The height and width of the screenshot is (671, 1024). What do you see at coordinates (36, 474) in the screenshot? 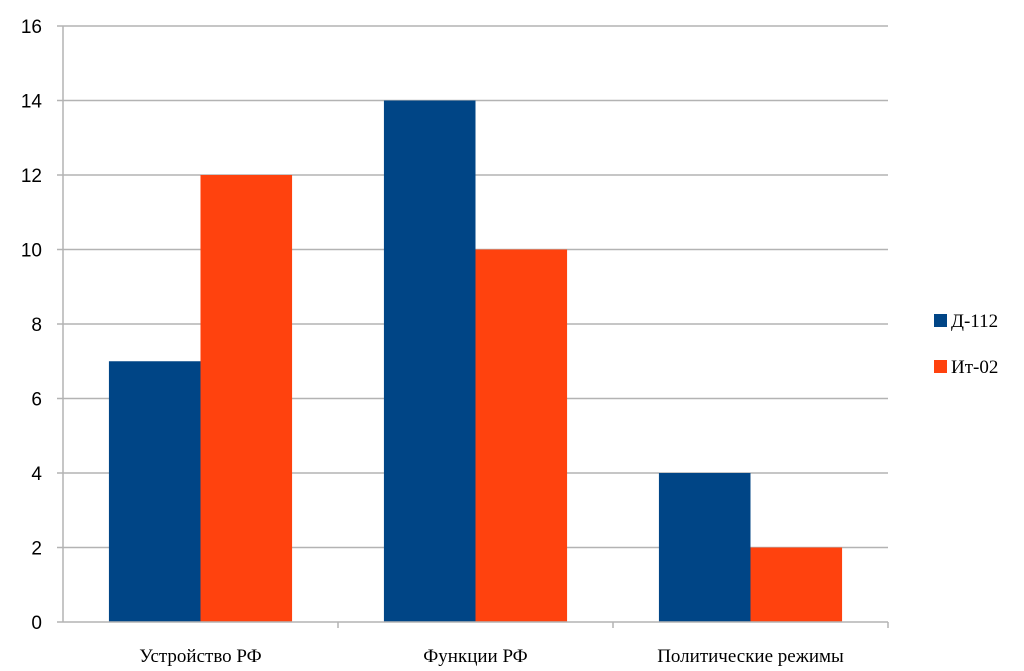
I see `y-tick-label: 4` at bounding box center [36, 474].